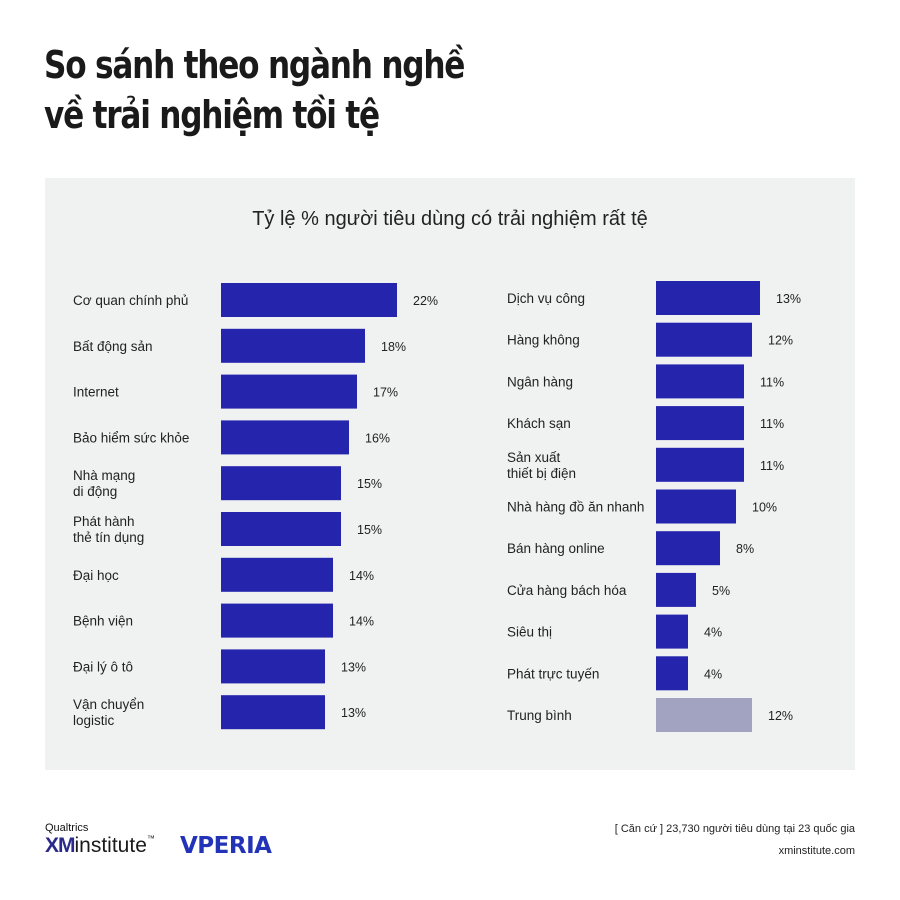 This screenshot has height=900, width=900. I want to click on category-label: Nhà hàng đồ ăn nhanh, so click(575, 507).